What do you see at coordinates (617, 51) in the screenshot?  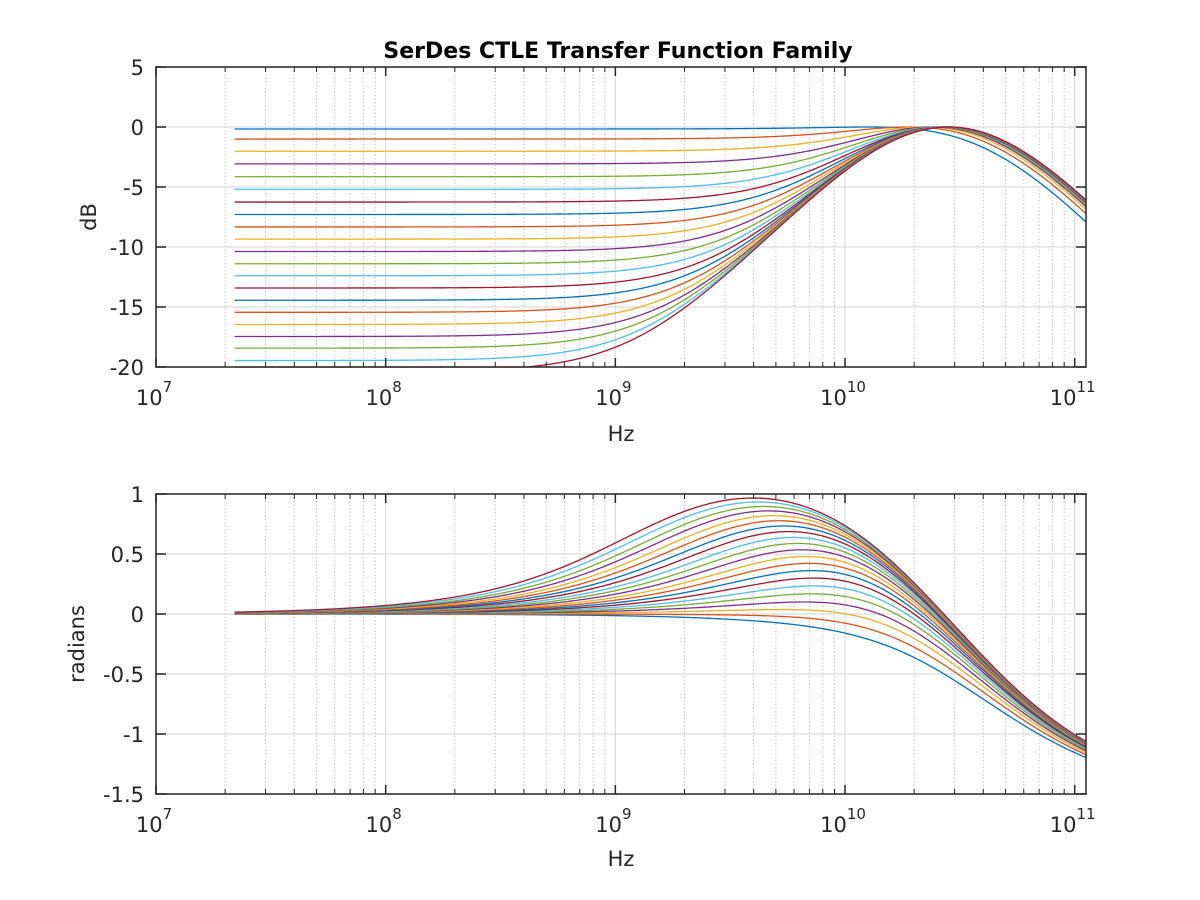 I see `chart-title: SerDes CTLE Transfer Function Family` at bounding box center [617, 51].